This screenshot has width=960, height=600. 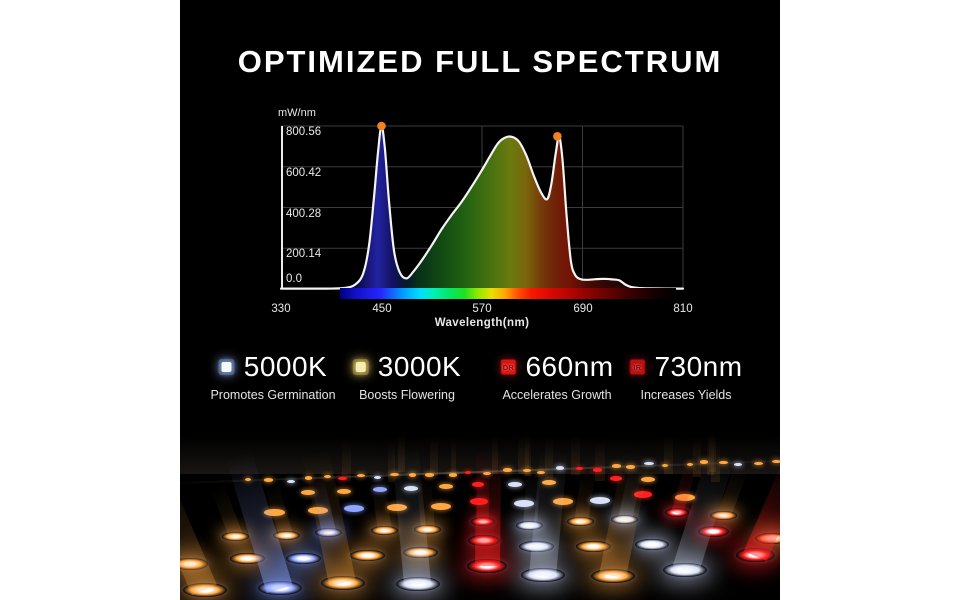 I want to click on legend-value: 3000K, so click(x=419, y=366).